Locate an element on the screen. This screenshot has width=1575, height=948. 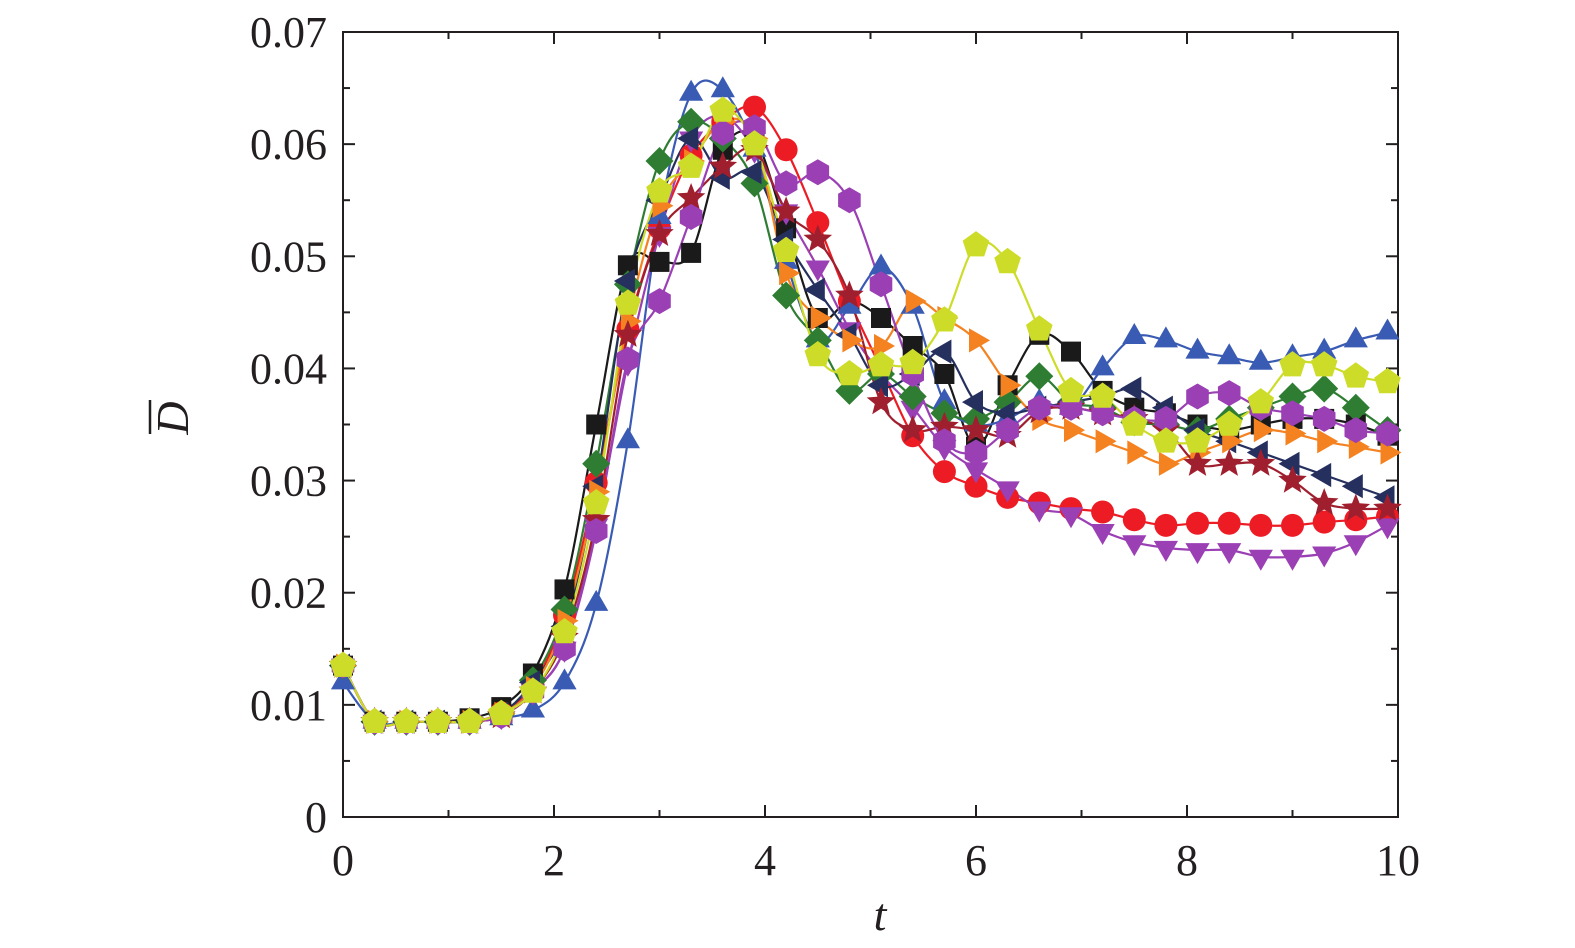
y-tick-label: 0.04 is located at coordinates (288, 368).